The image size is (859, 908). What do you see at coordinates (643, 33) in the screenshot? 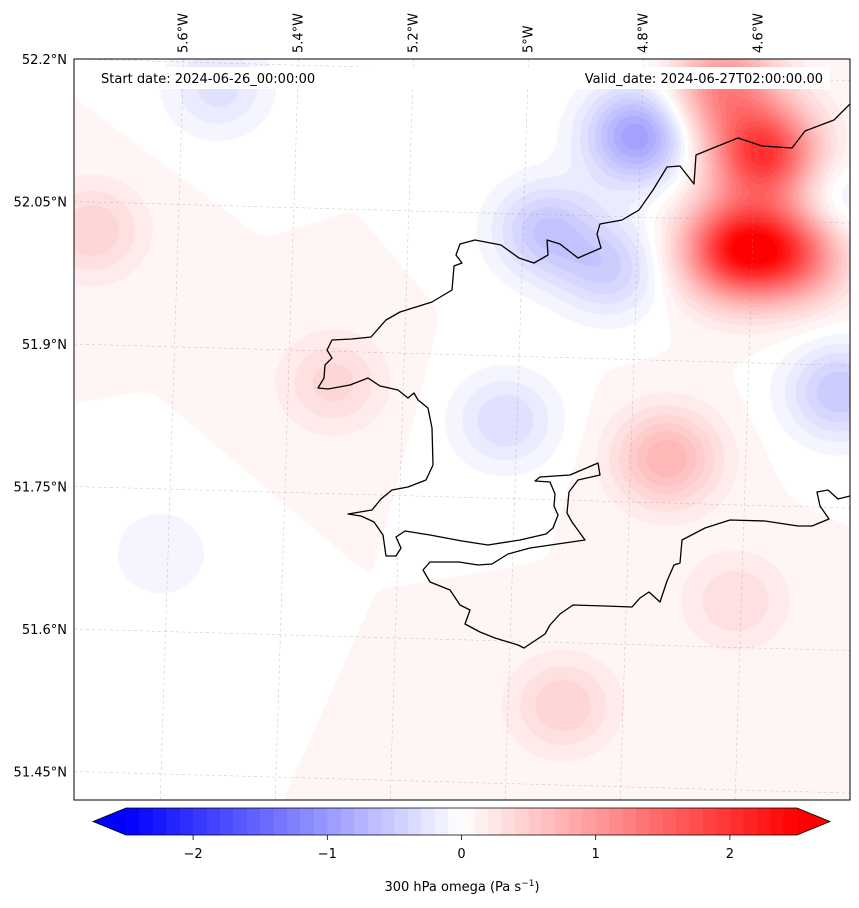
I see `longitude-tick-label: 4.8°W` at bounding box center [643, 33].